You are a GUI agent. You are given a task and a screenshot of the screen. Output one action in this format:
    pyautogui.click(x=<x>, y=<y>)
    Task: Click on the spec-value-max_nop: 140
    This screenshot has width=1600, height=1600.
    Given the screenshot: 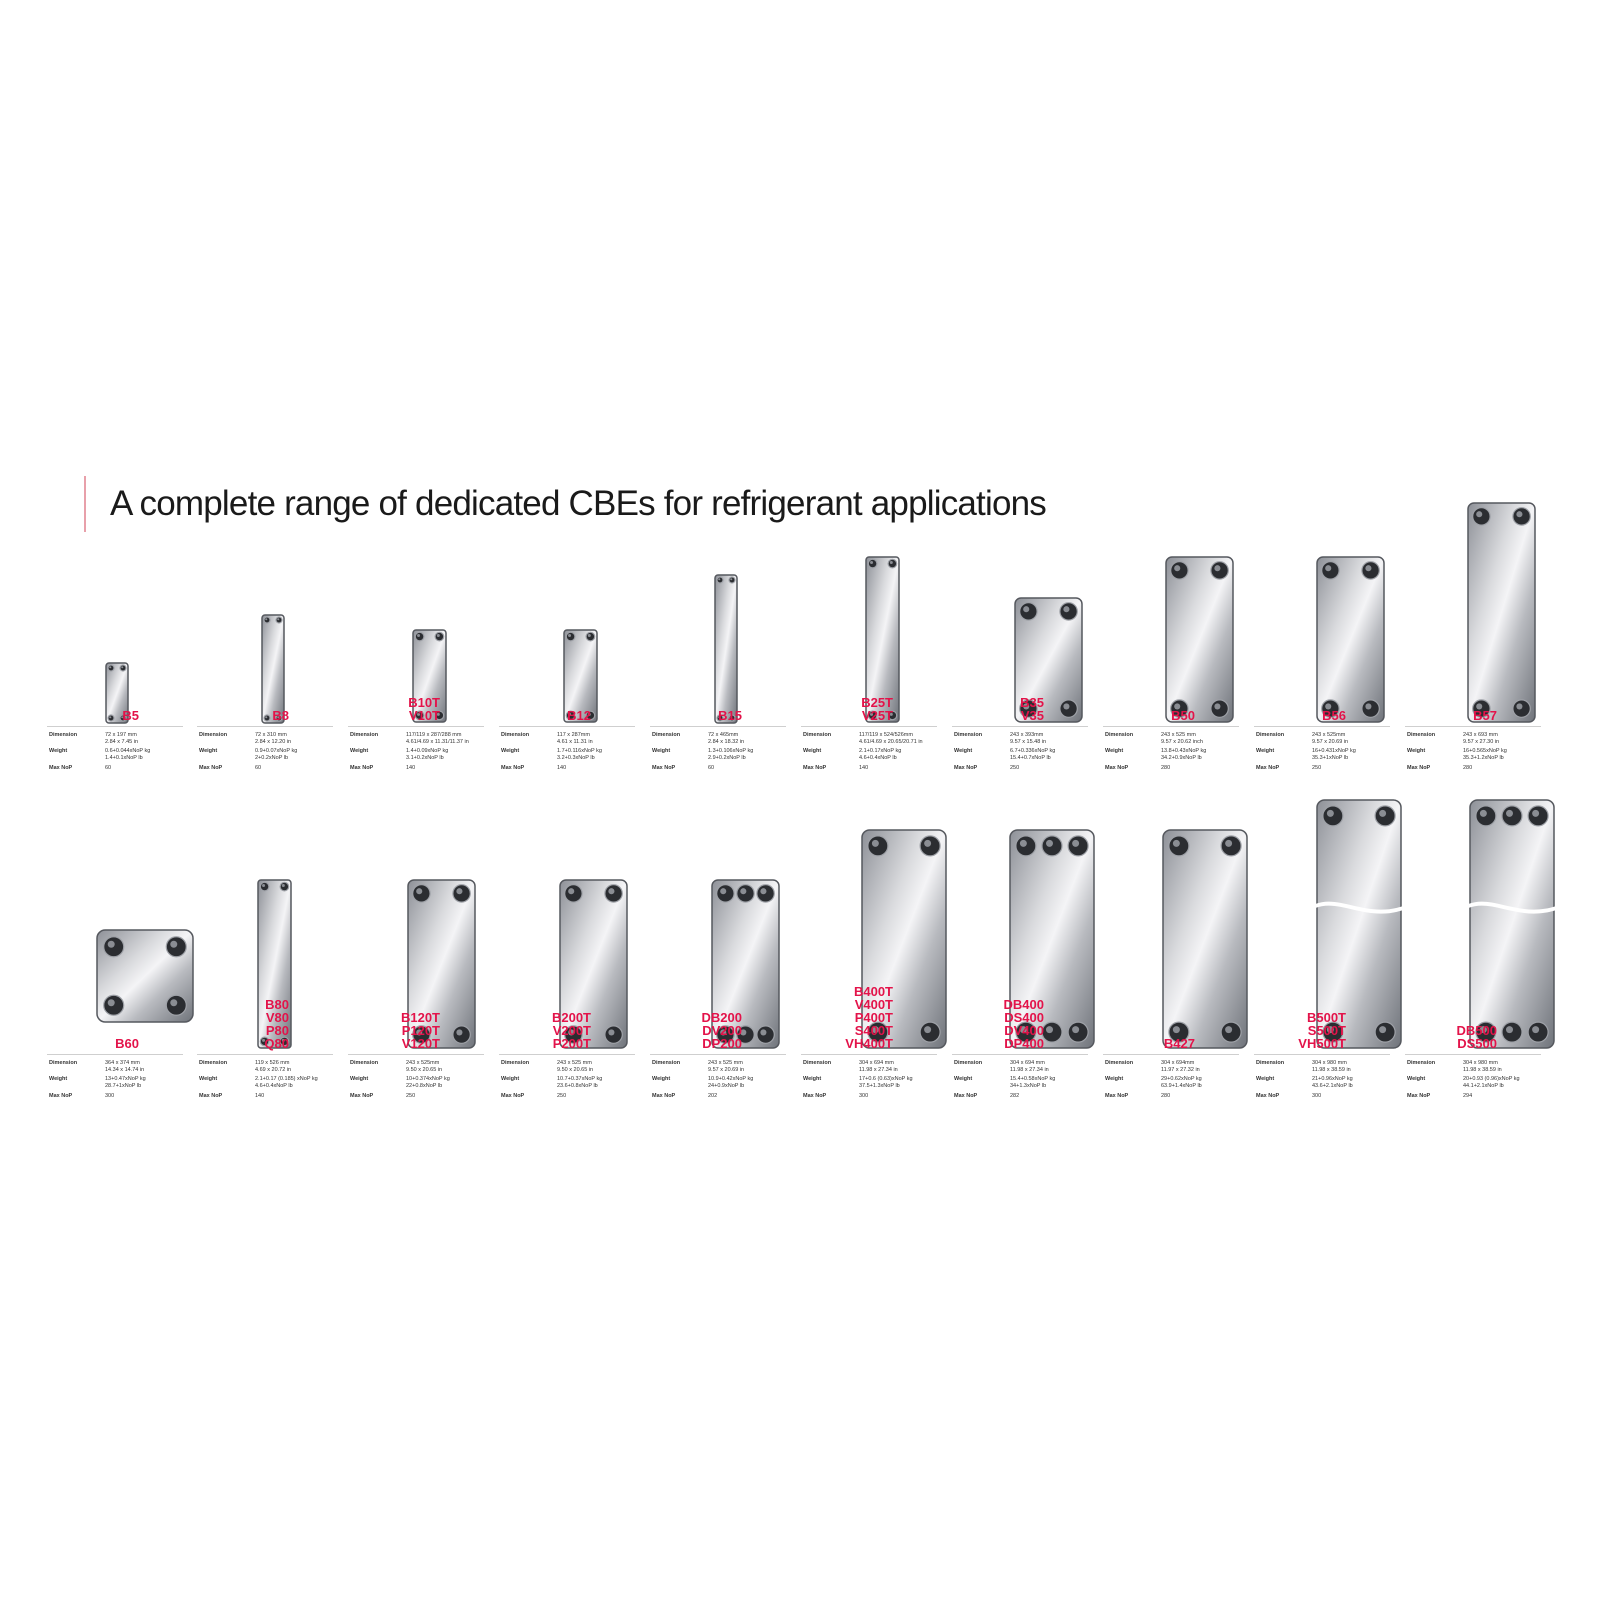 What is the action you would take?
    pyautogui.click(x=864, y=768)
    